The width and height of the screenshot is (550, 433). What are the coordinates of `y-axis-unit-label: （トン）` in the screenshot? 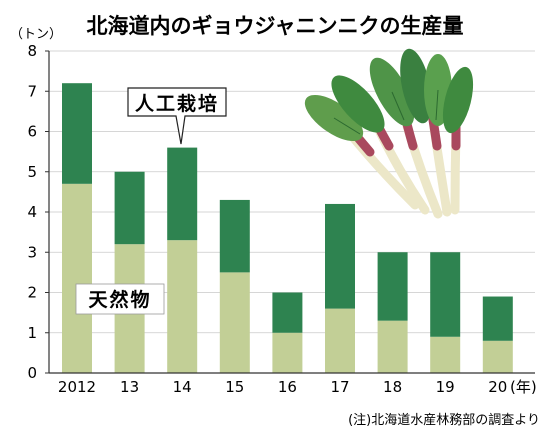 It's located at (36, 34).